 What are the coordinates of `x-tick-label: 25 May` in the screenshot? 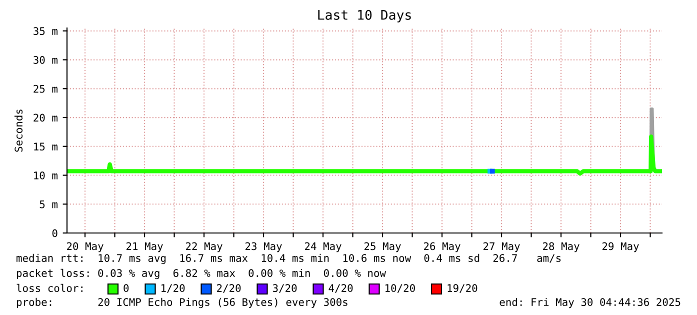 It's located at (382, 247).